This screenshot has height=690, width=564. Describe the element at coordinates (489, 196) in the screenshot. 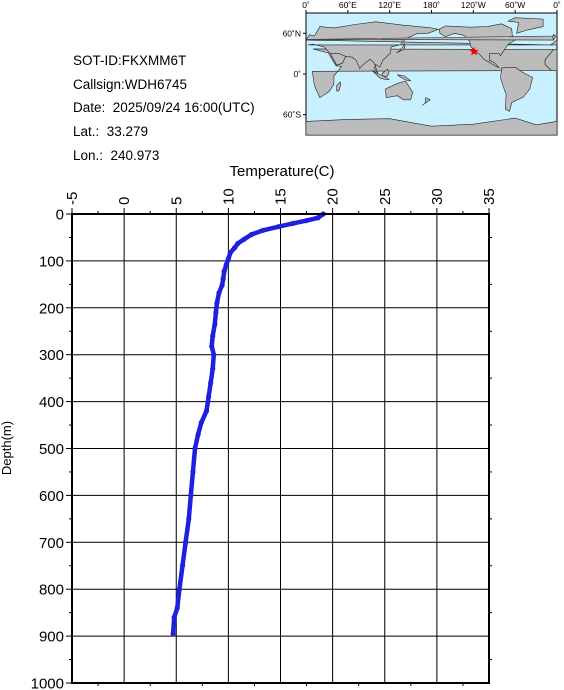

I see `x-tick-label: 35` at that location.